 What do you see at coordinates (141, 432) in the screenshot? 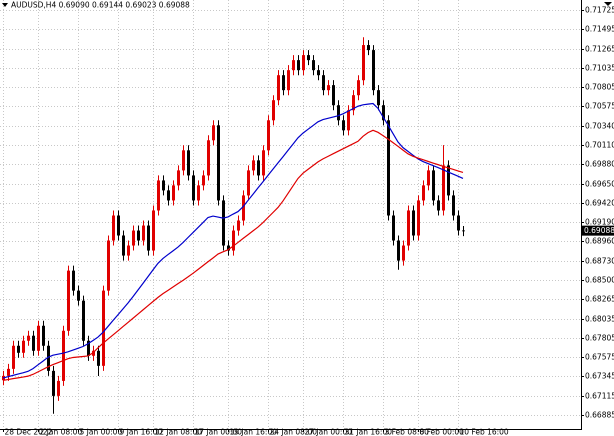
I see `x-tick-label: 9 Jan 16:00` at bounding box center [141, 432].